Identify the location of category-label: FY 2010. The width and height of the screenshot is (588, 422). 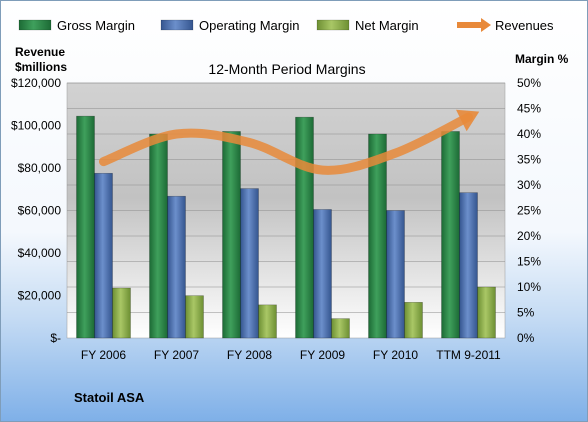
(395, 355).